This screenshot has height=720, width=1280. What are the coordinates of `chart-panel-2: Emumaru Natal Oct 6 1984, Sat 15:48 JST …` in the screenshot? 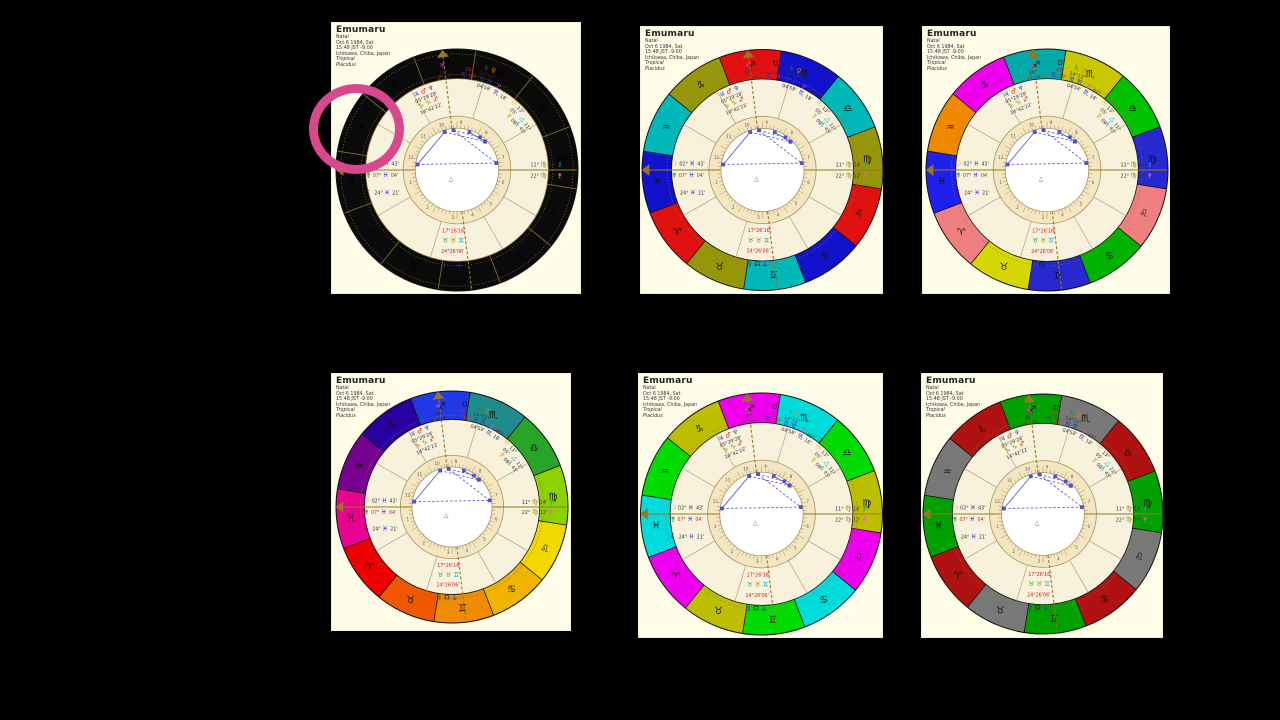 It's located at (761, 160).